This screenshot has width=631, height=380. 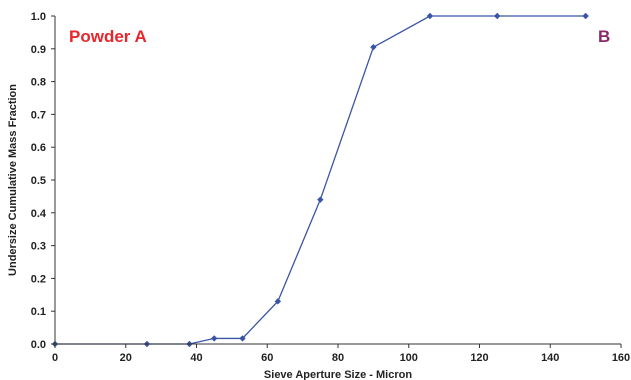 What do you see at coordinates (38, 148) in the screenshot?
I see `y-tick-label: 0.6` at bounding box center [38, 148].